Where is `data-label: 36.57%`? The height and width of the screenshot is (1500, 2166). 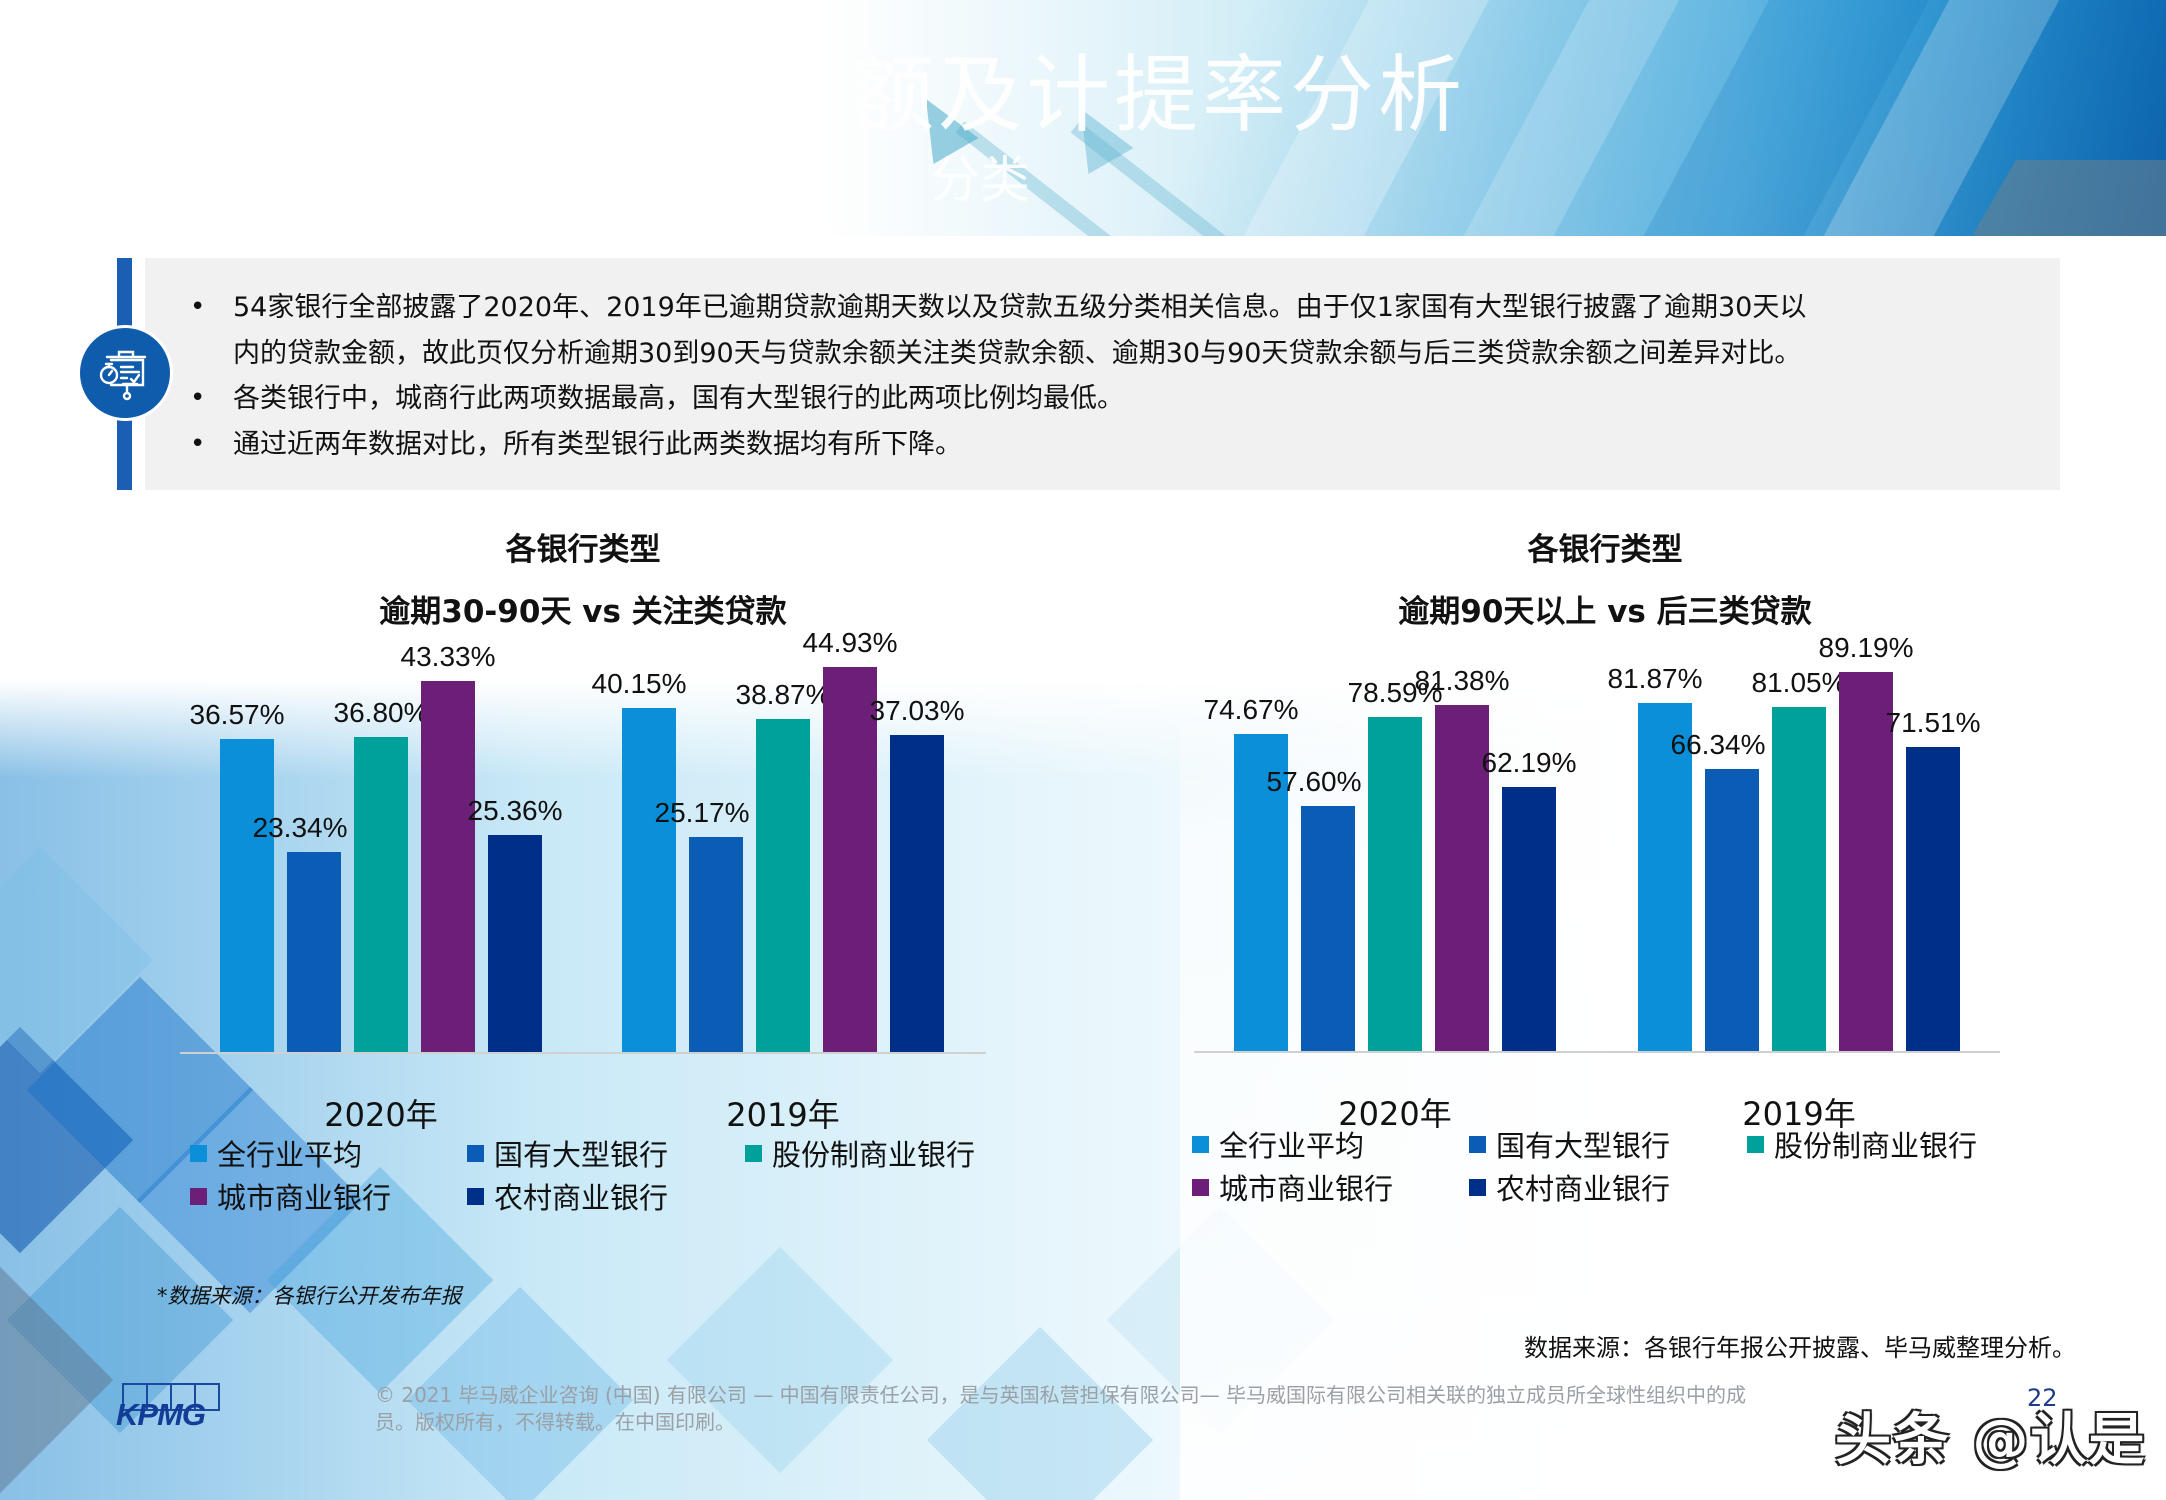
data-label: 36.57% is located at coordinates (237, 714).